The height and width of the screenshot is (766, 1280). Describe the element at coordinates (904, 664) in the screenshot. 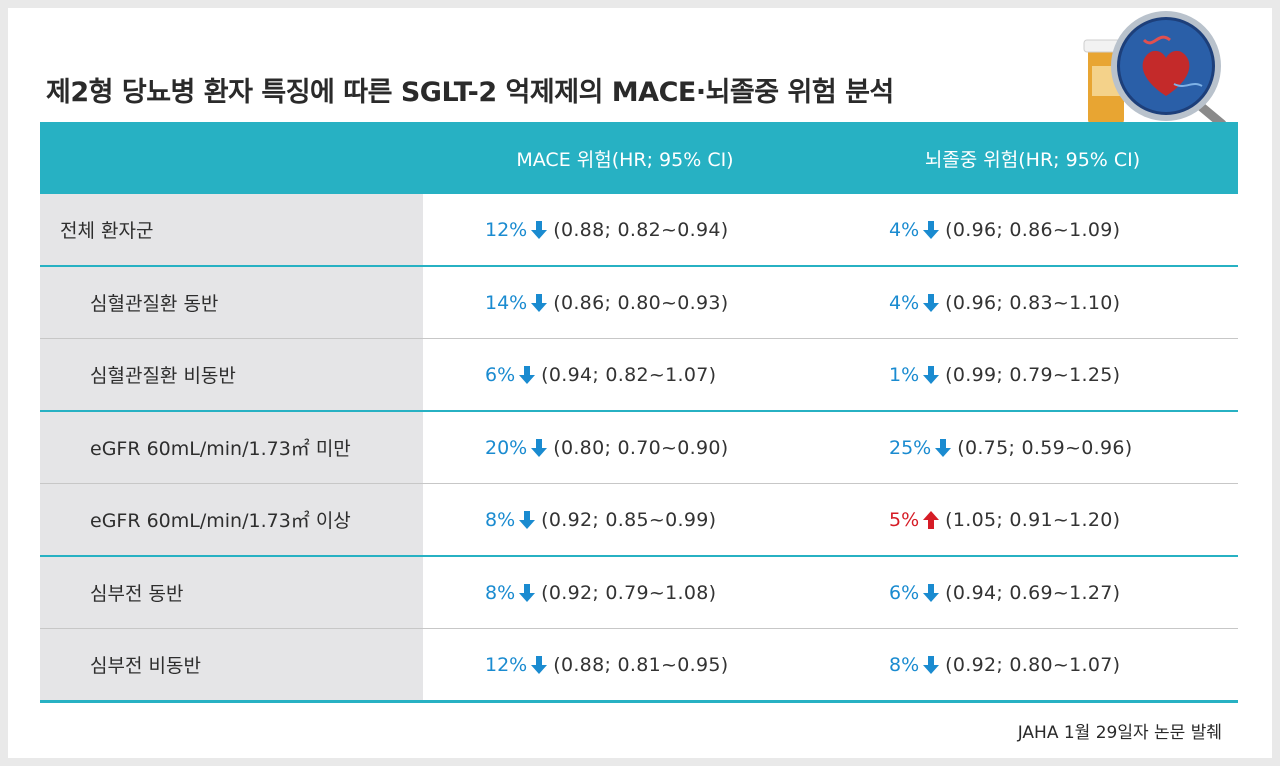

I see `stroke-percent: 8%` at that location.